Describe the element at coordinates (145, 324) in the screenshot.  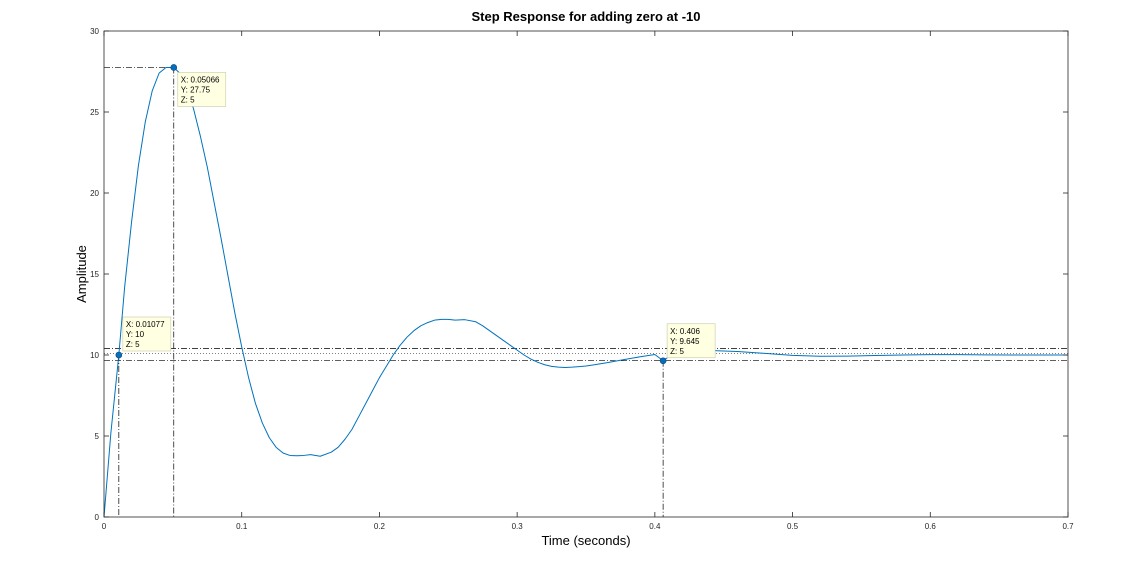
I see `data-tip-text: X: 0.01077` at that location.